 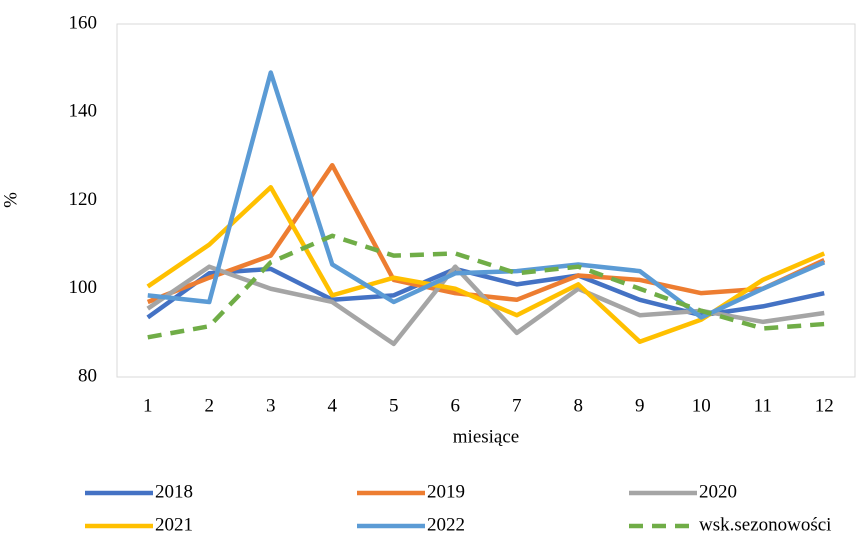 I want to click on y-tick-label: 100, so click(x=83, y=287).